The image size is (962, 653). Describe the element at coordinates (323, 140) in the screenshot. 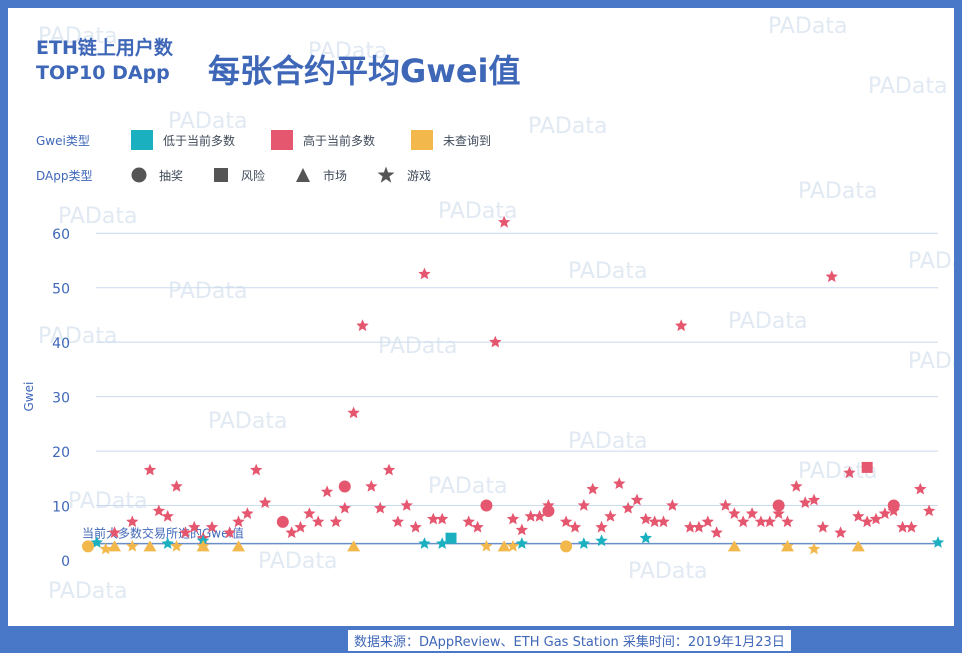

I see `legend-item-high: 高于当前多数` at that location.